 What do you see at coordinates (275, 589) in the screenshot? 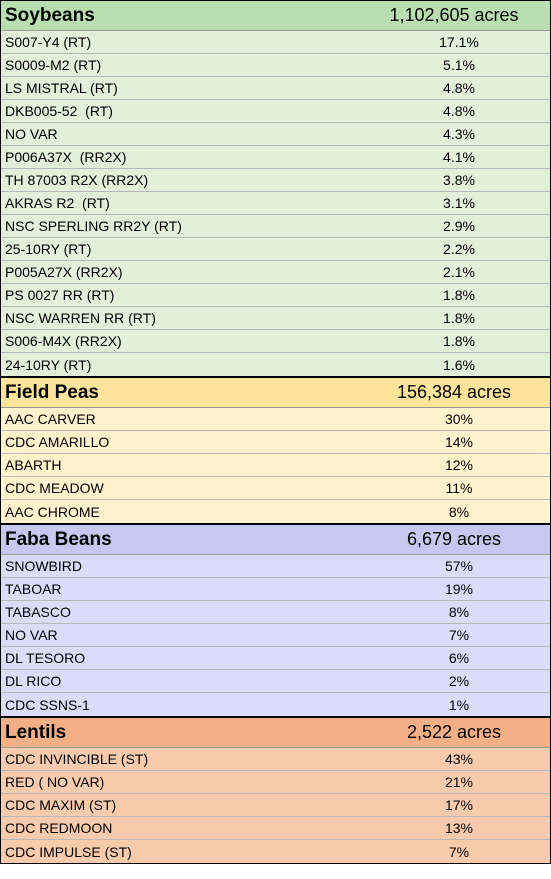
I see `table-row: TABOAR 19%` at bounding box center [275, 589].